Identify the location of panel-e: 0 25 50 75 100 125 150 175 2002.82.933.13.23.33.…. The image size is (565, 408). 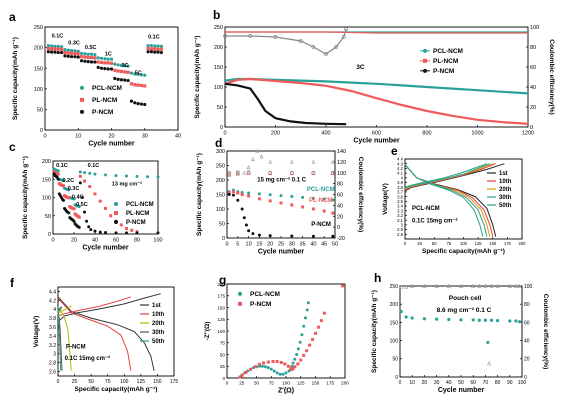
(454, 199).